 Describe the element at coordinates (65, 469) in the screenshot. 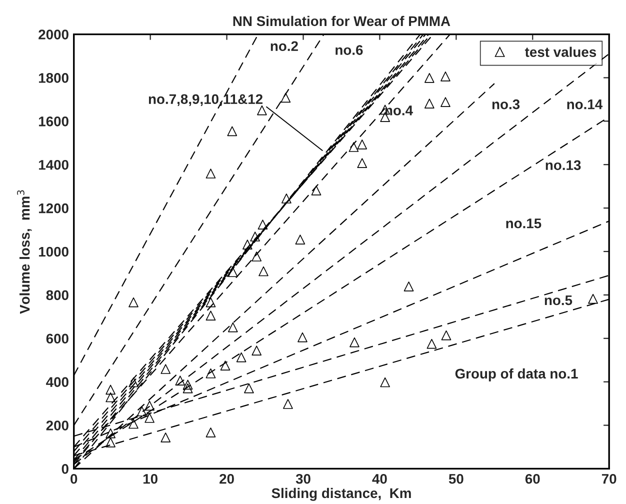

I see `y-tick-label: 0` at that location.